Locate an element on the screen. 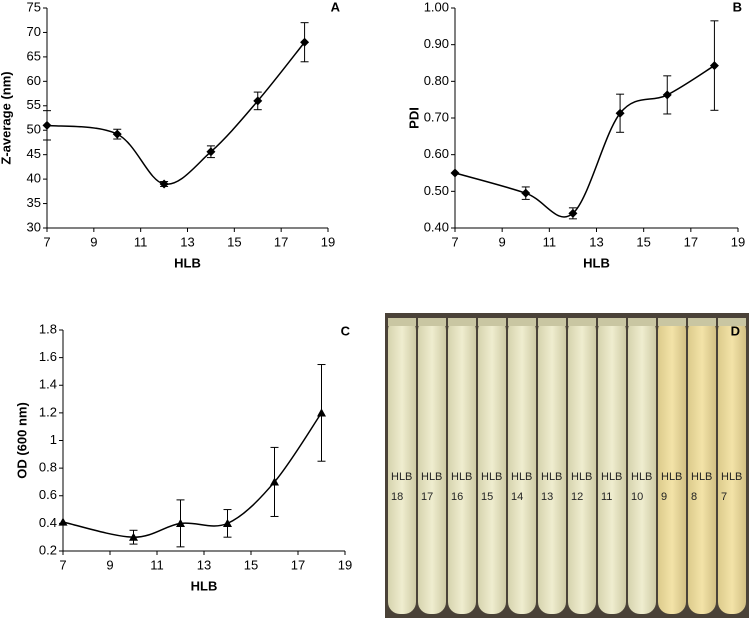  panel-label: D is located at coordinates (735, 330).